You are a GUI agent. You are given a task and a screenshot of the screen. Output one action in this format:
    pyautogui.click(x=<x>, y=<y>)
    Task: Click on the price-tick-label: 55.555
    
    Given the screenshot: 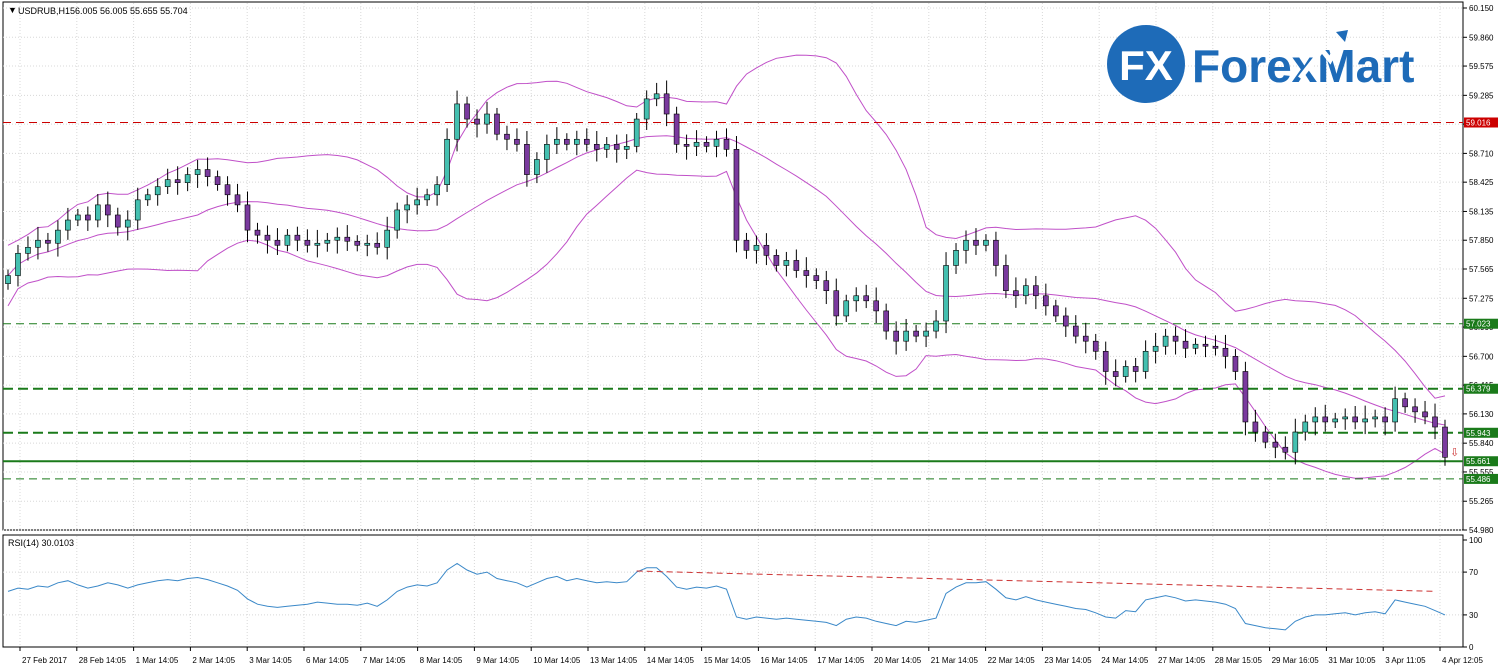 What is the action you would take?
    pyautogui.click(x=1481, y=472)
    